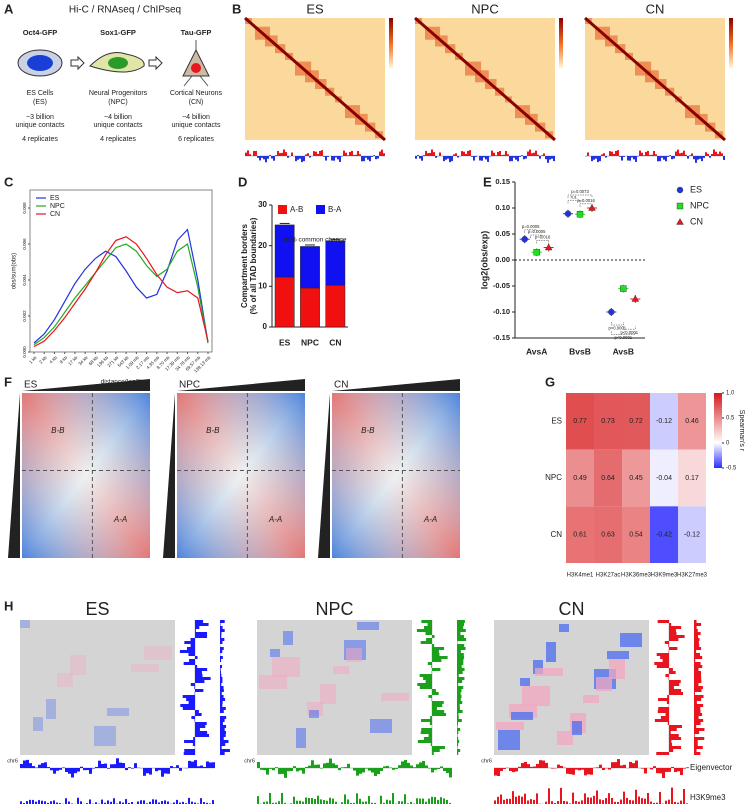 The height and width of the screenshot is (808, 750). Describe the element at coordinates (618, 328) in the screenshot. I see `p-value: p<0.0001` at that location.